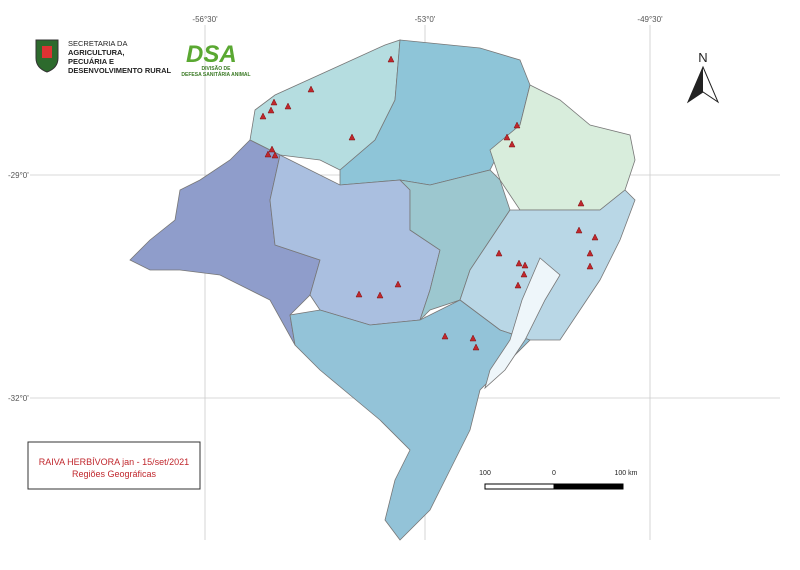 The height and width of the screenshot is (570, 800). I want to click on latitude-label: -32°0', so click(18, 398).